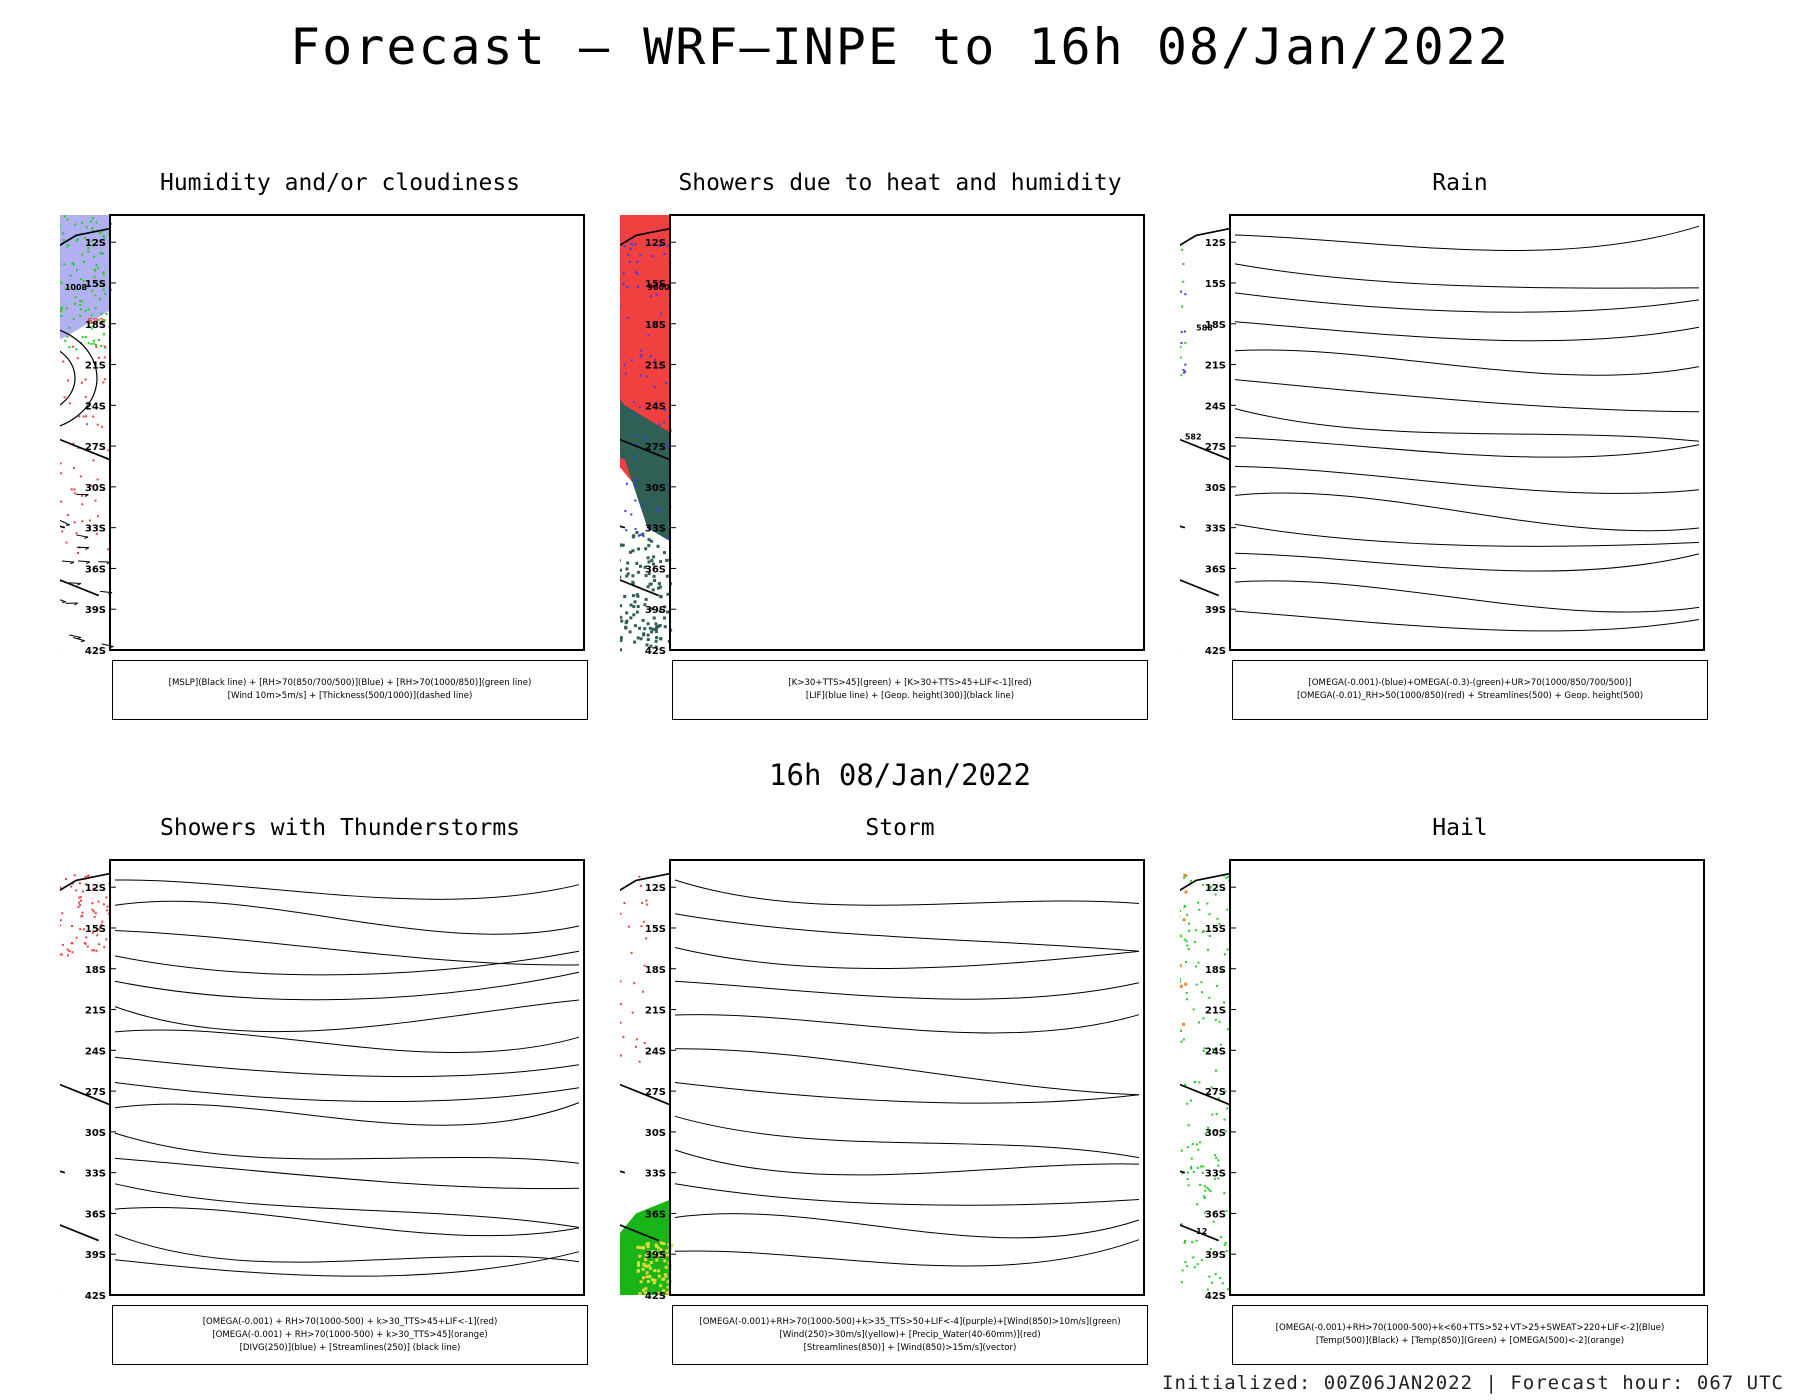 This screenshot has width=1800, height=1400. Describe the element at coordinates (347, 432) in the screenshot. I see `map-frame` at that location.